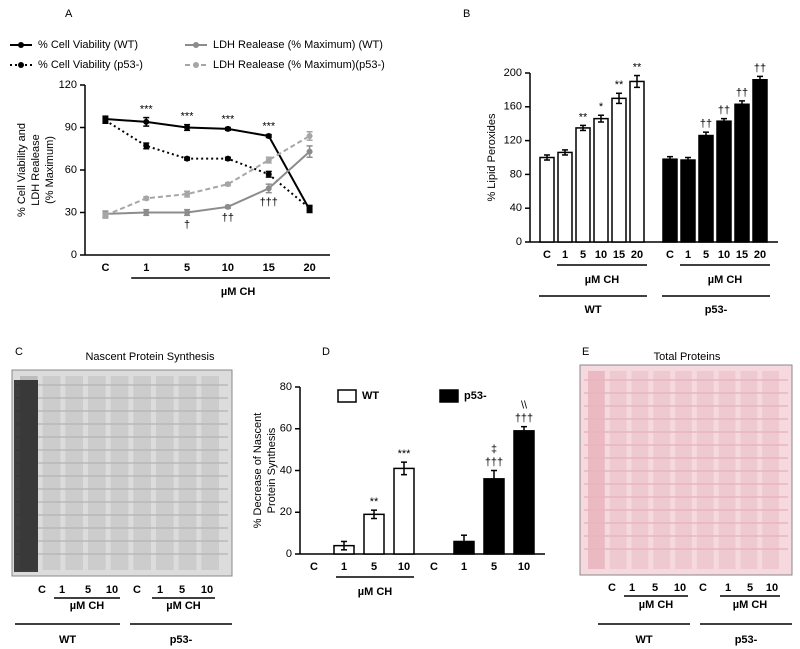  What do you see at coordinates (524, 406) in the screenshot?
I see `significance-label: \\` at bounding box center [524, 406].